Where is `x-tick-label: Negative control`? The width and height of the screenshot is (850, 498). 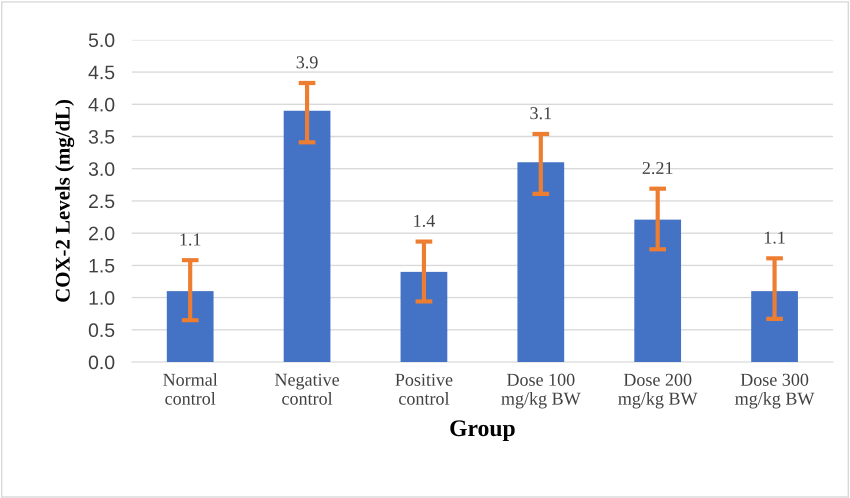
x-tick-label: Negative control is located at coordinates (307, 389).